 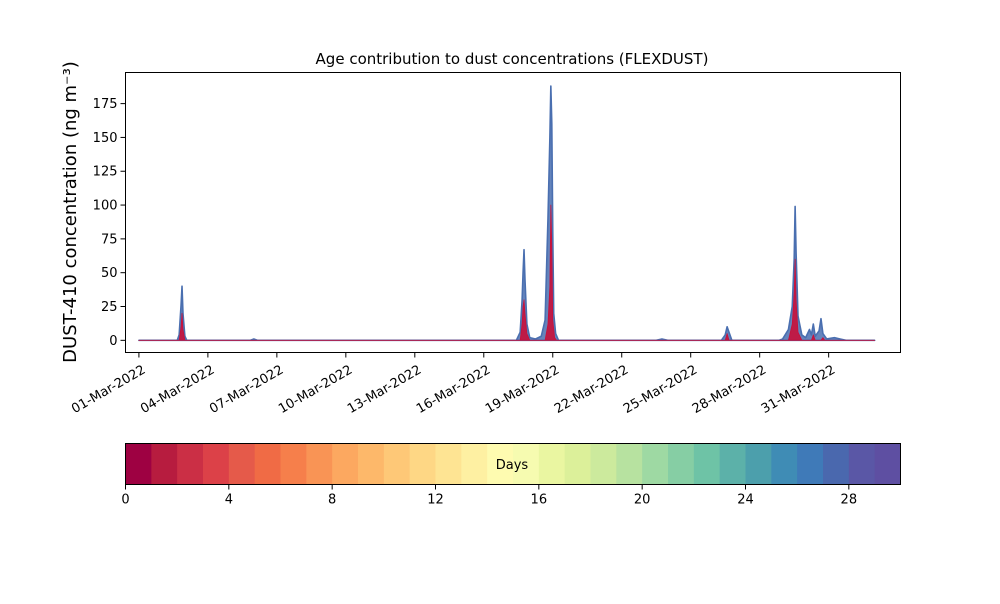 What do you see at coordinates (246, 390) in the screenshot?
I see `x-tick-label: 07-Mar-2022` at bounding box center [246, 390].